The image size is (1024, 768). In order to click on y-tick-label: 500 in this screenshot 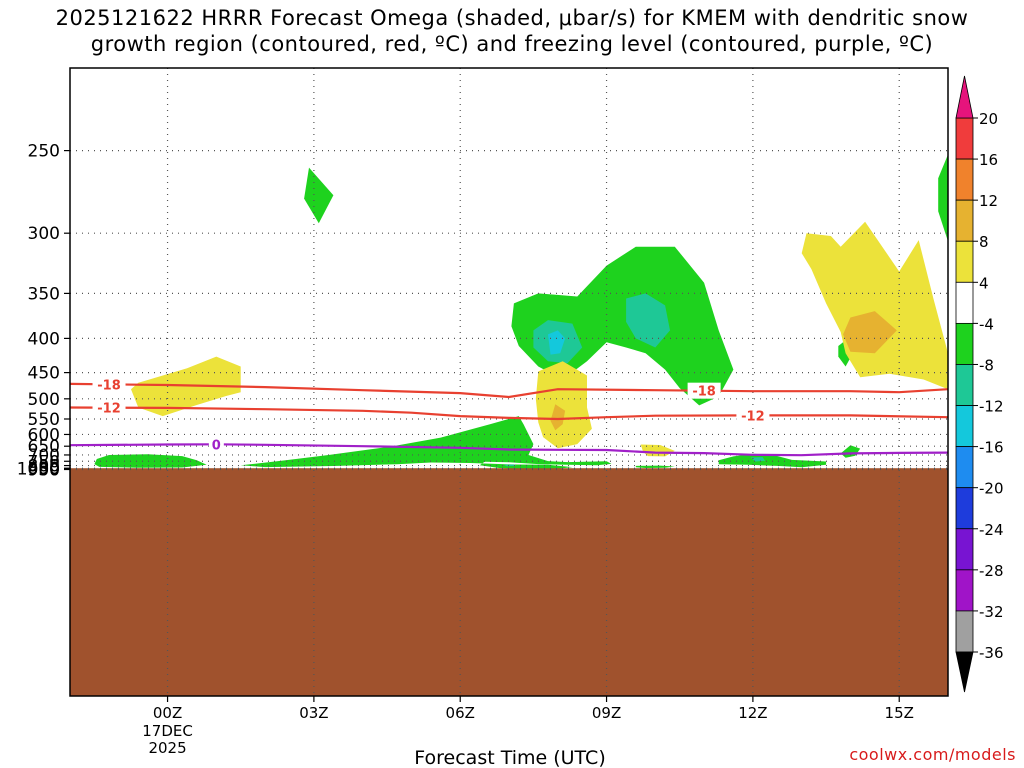, I will do `click(44, 400)`.